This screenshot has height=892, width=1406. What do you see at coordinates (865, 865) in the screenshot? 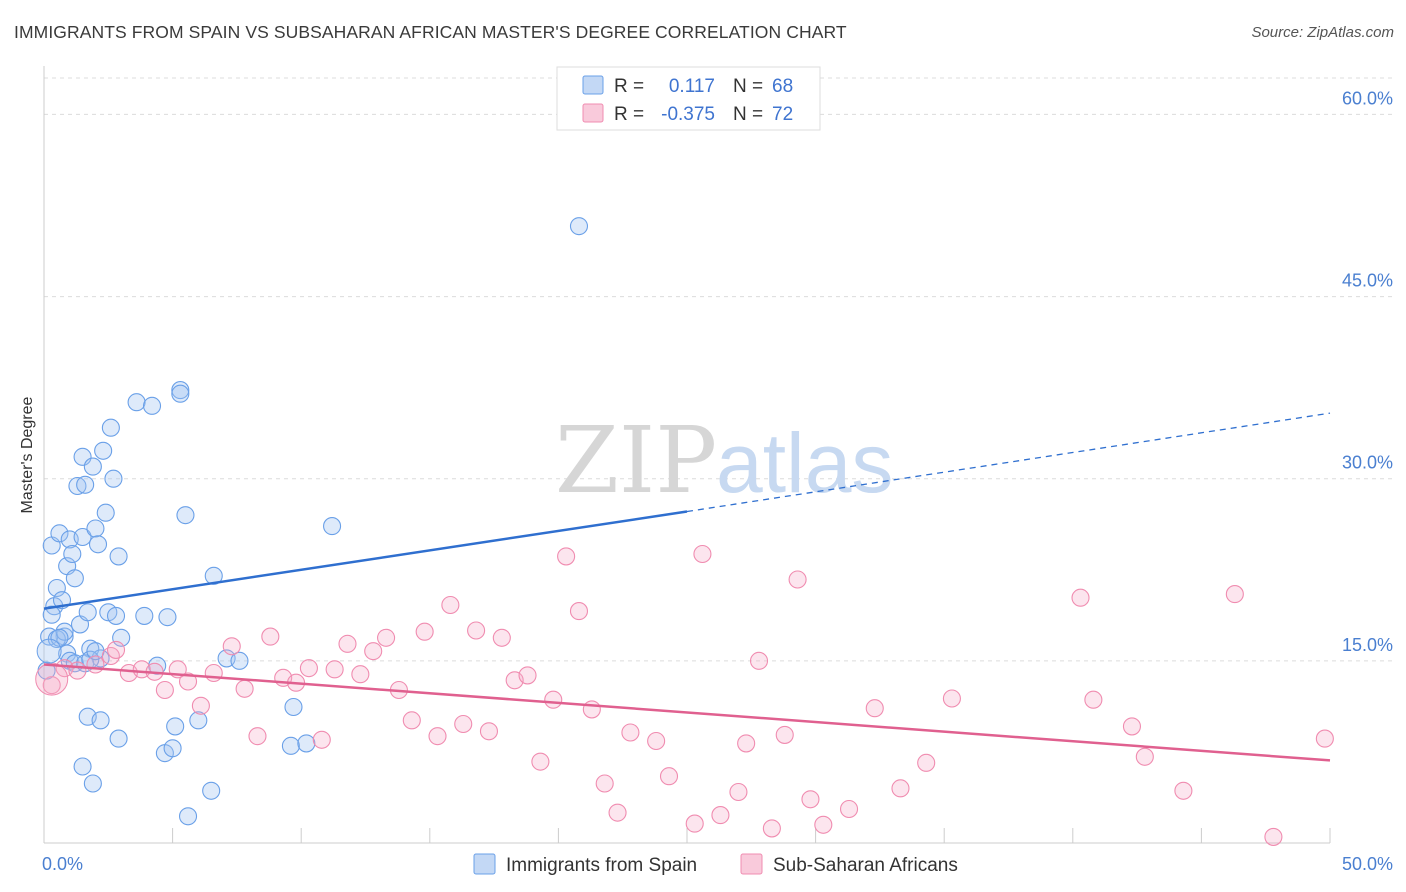
I see `bottom-legend-label-subsaharan: Sub-Saharan Africans` at bounding box center [865, 865].